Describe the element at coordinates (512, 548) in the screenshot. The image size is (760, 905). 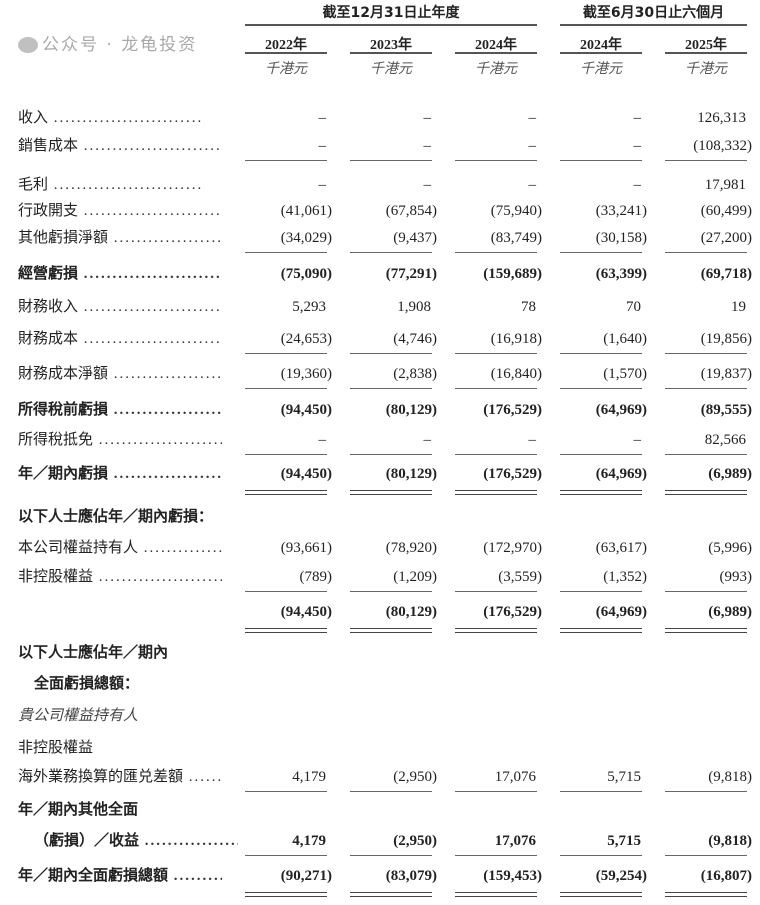
I see `cell-value: (172,970)` at that location.